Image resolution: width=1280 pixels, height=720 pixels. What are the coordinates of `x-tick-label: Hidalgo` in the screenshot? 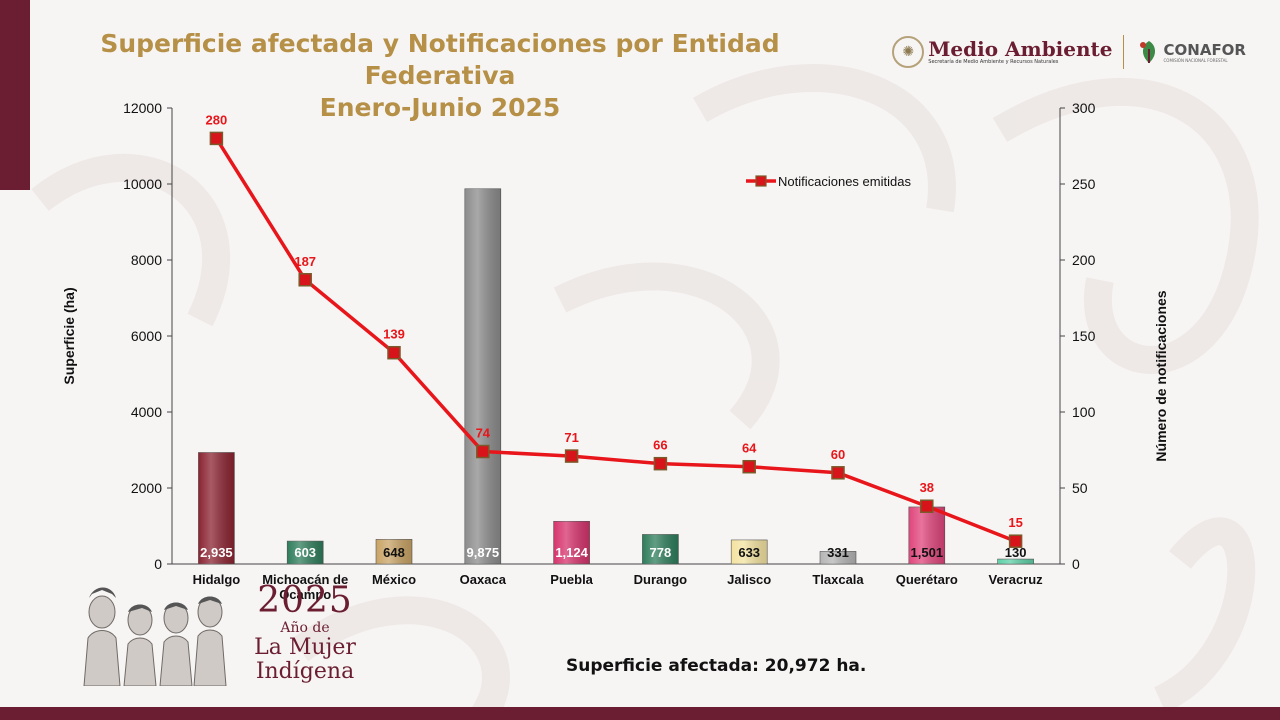 It's located at (217, 579).